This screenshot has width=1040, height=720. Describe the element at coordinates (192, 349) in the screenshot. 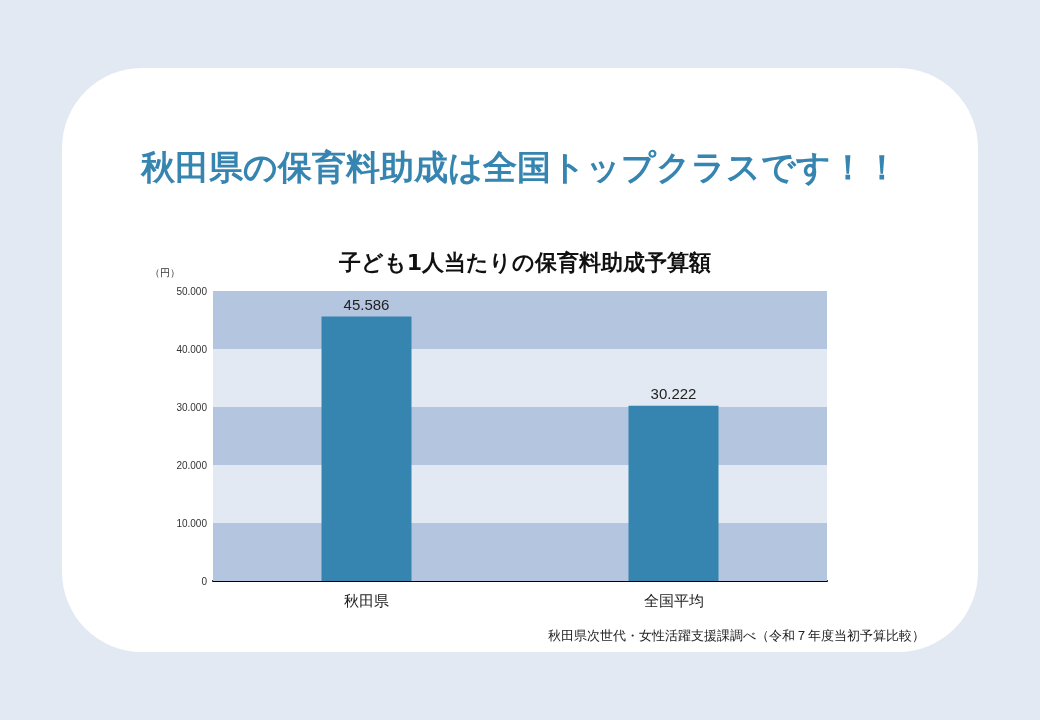

I see `y-tick-label: 40.000` at that location.